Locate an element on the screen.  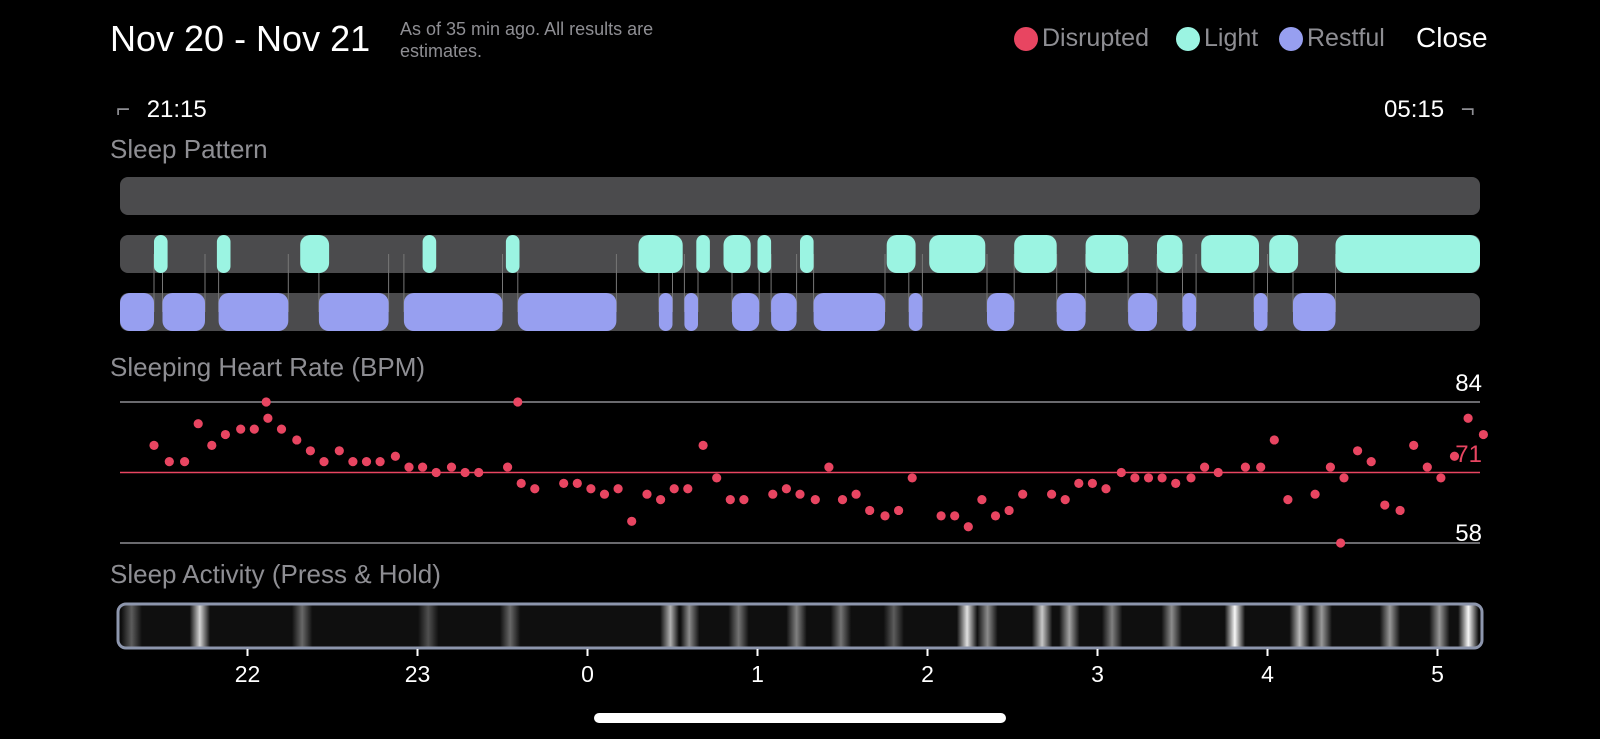
sleep-activity-chart is located at coordinates (800, 626).